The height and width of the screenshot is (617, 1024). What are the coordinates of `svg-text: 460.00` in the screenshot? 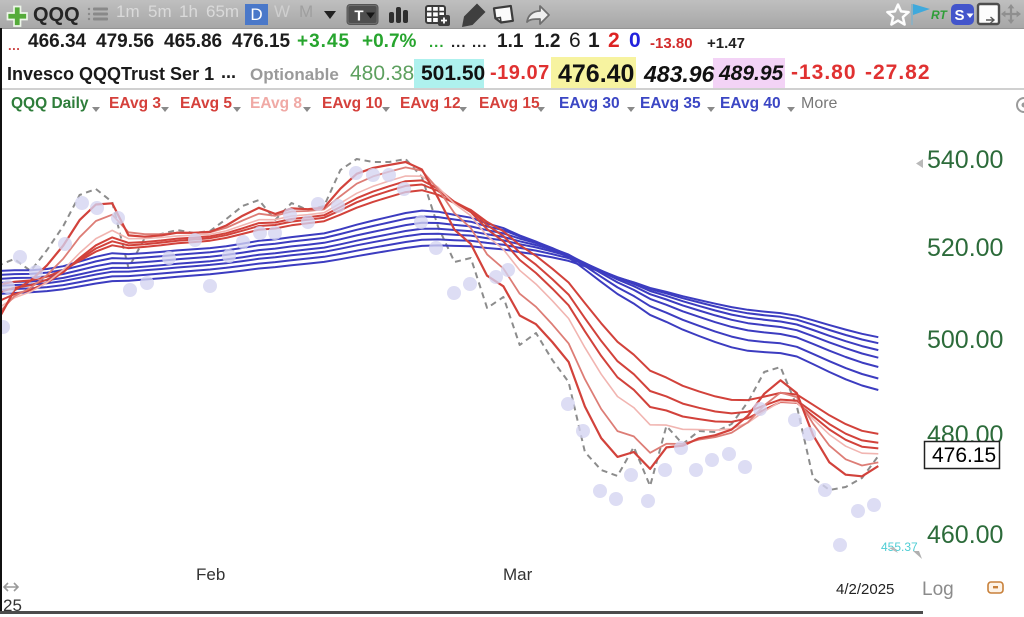 It's located at (965, 535).